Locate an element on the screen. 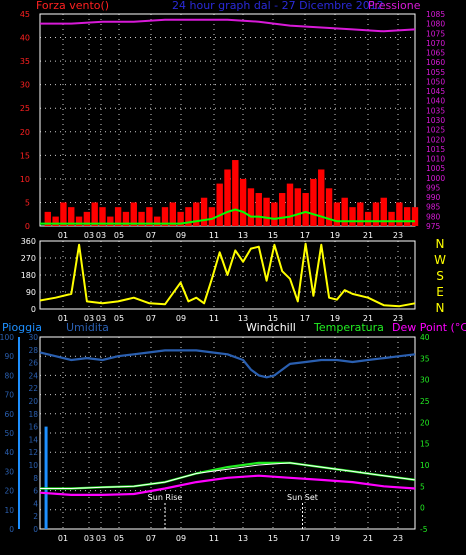  panel1-y-tick-left: 25 is located at coordinates (25, 108).